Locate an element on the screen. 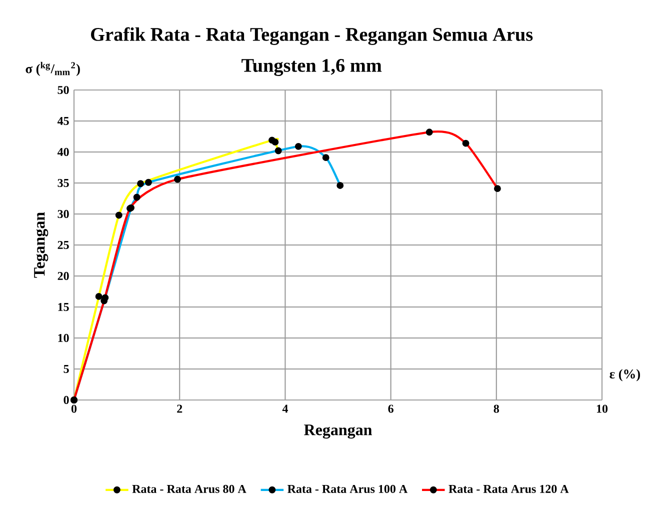  y-axis-title: Tegangan is located at coordinates (41, 245).